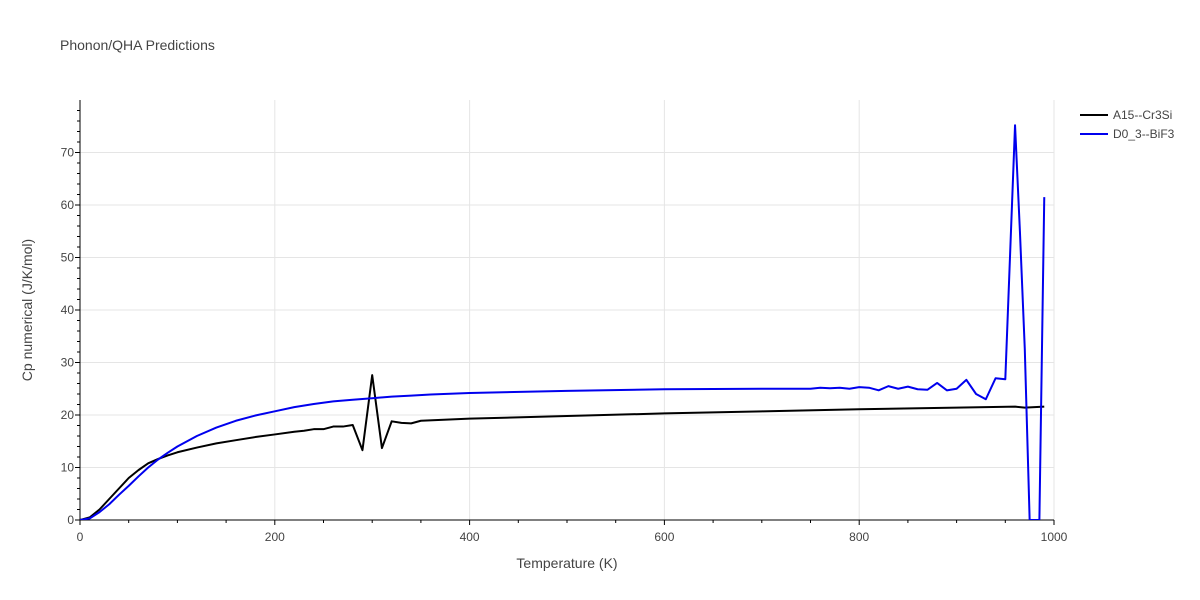  Describe the element at coordinates (68, 310) in the screenshot. I see `y-tick-label: 40` at that location.